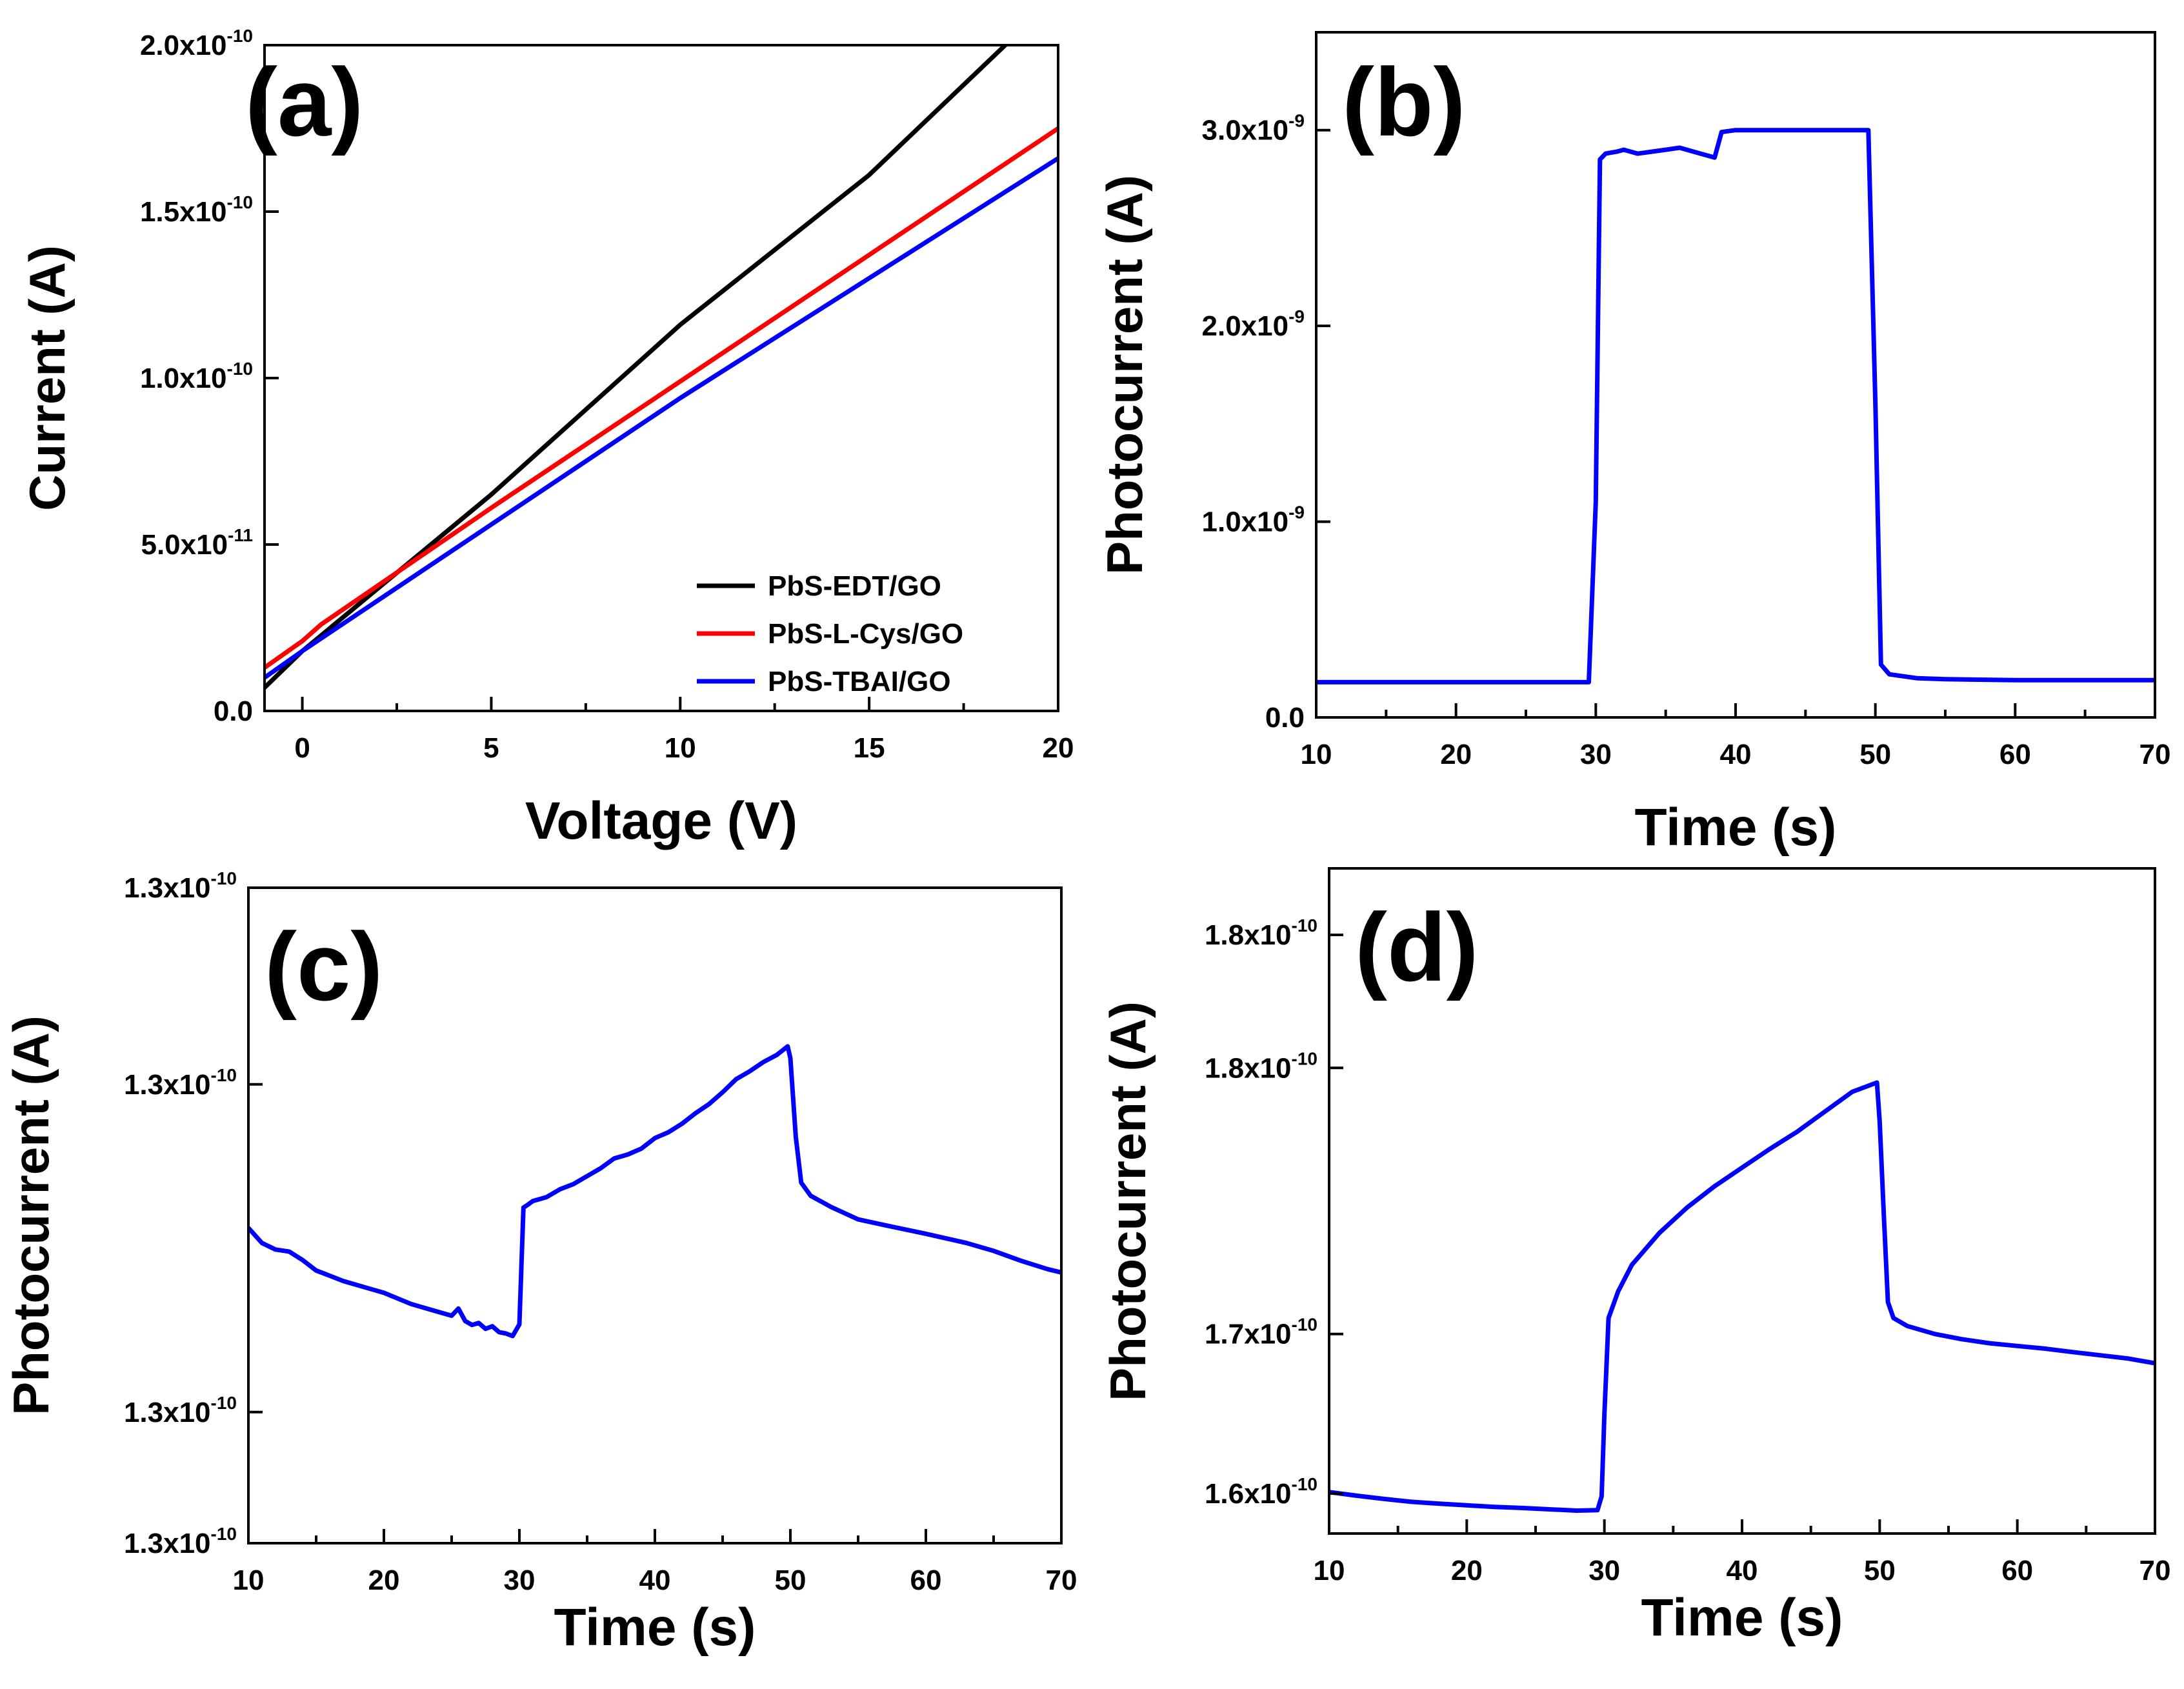 Image resolution: width=2184 pixels, height=1689 pixels. I want to click on panel-label: (c), so click(324, 966).